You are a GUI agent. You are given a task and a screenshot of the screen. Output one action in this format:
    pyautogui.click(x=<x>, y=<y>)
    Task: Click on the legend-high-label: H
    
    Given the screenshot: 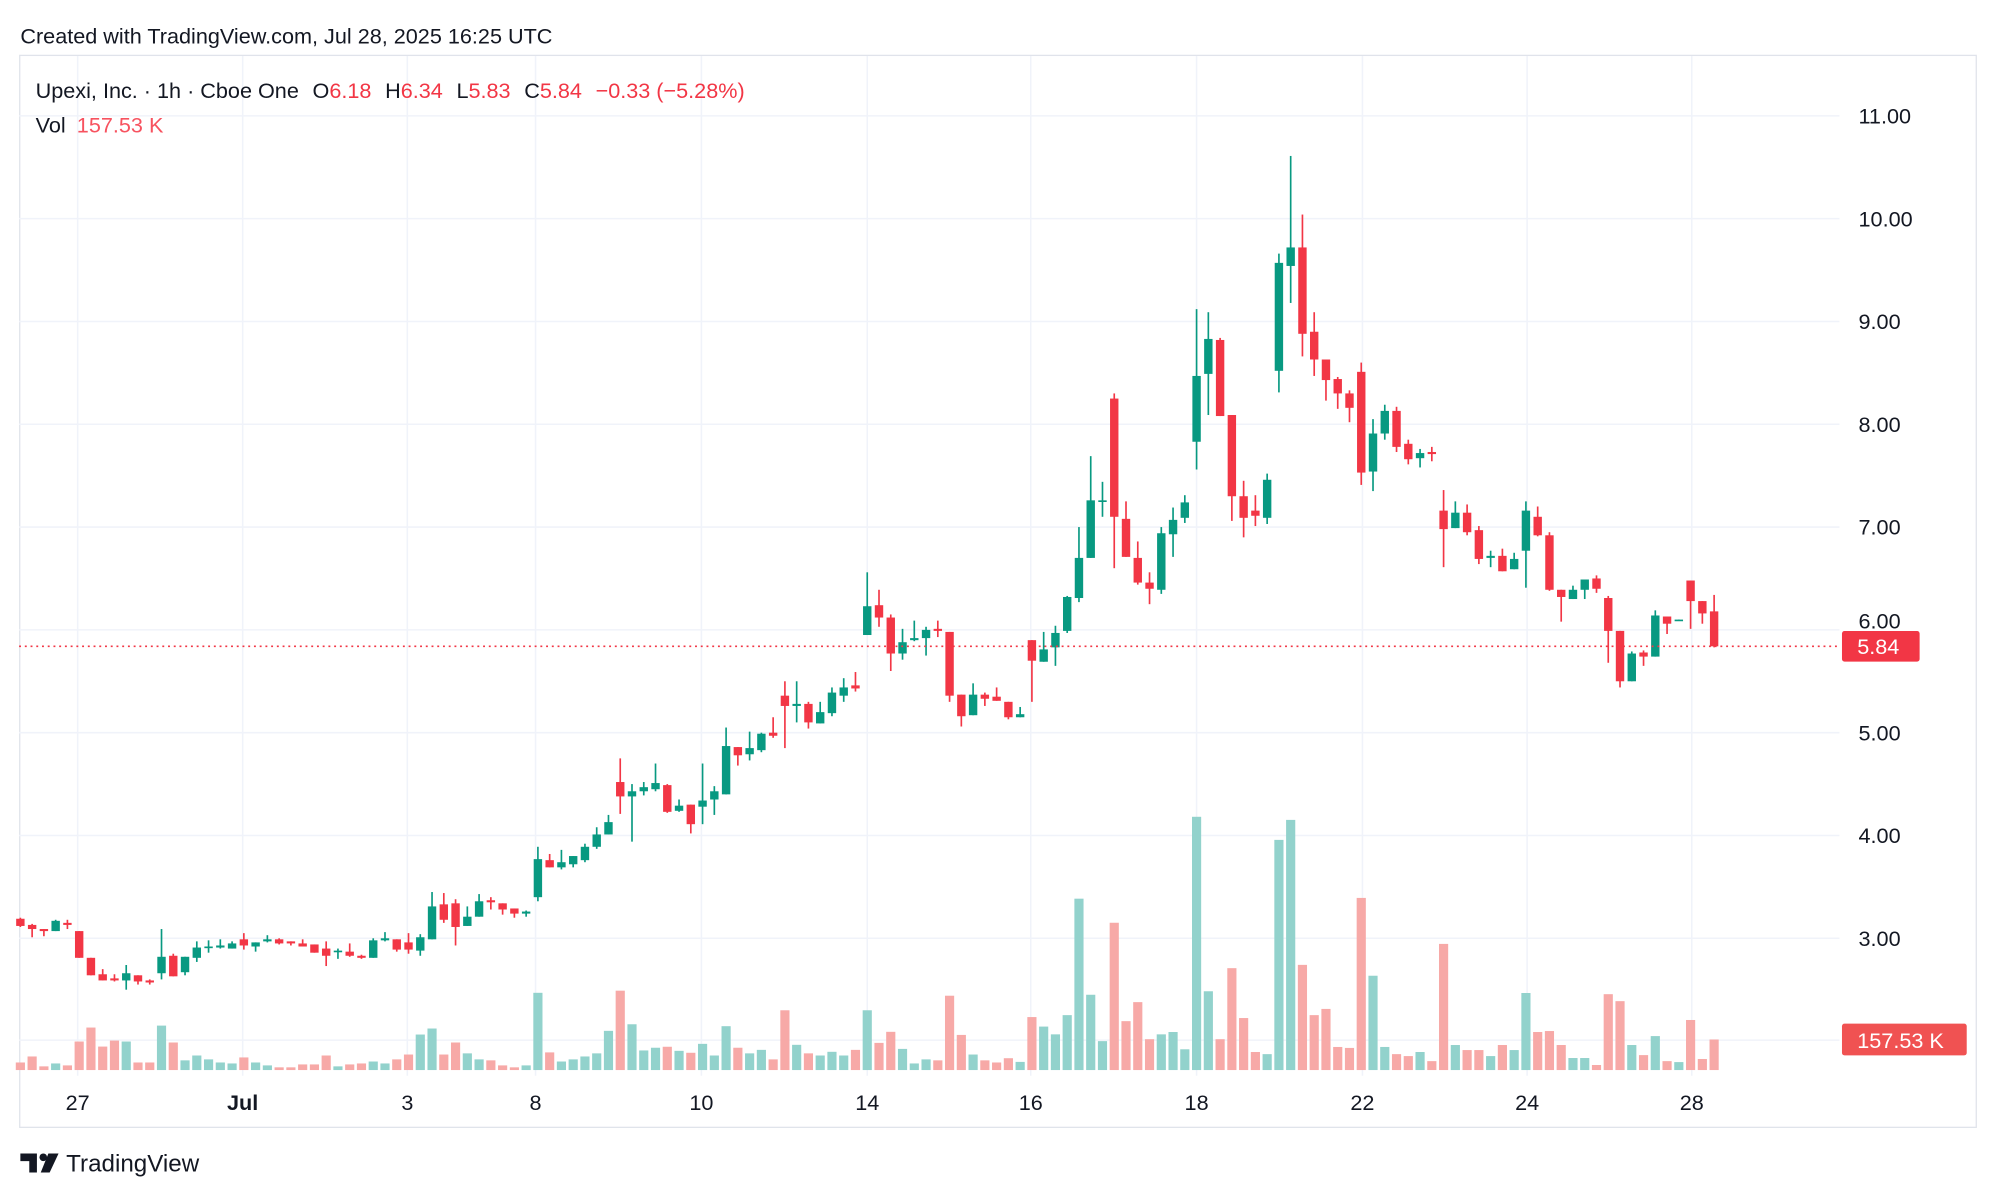 What is the action you would take?
    pyautogui.click(x=393, y=90)
    